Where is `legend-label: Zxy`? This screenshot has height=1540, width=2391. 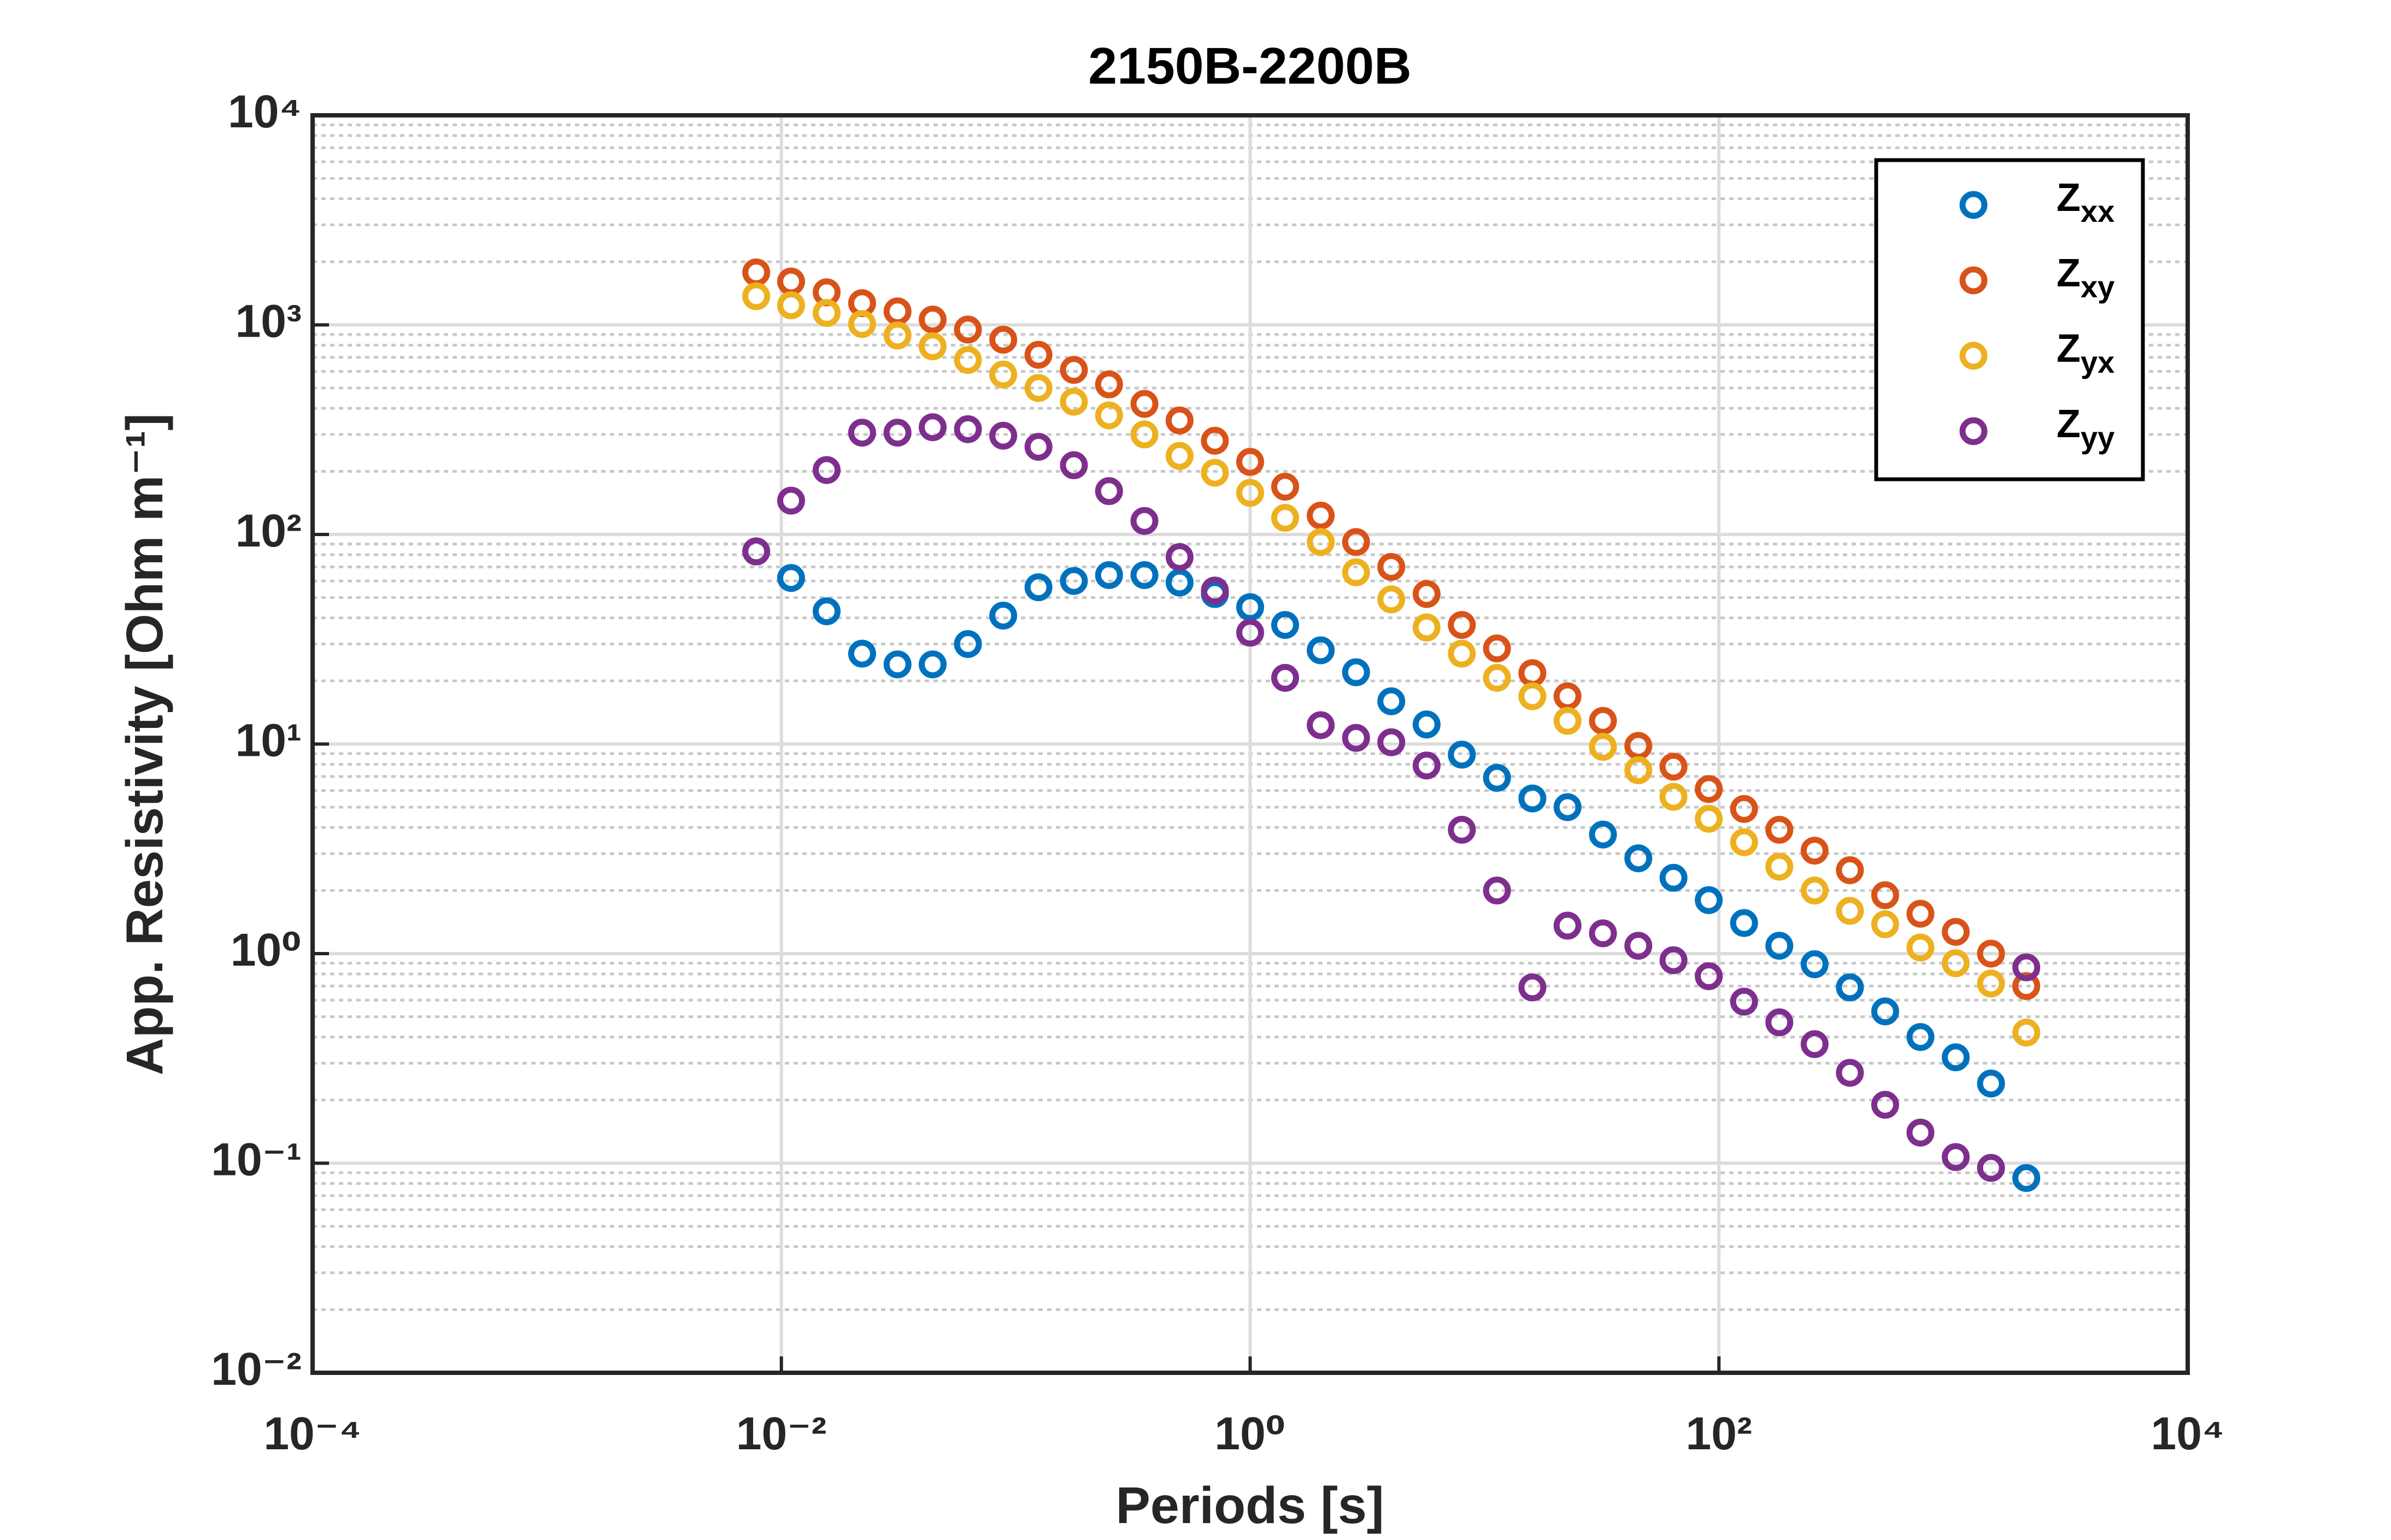 legend-label: Zxy is located at coordinates (2085, 277).